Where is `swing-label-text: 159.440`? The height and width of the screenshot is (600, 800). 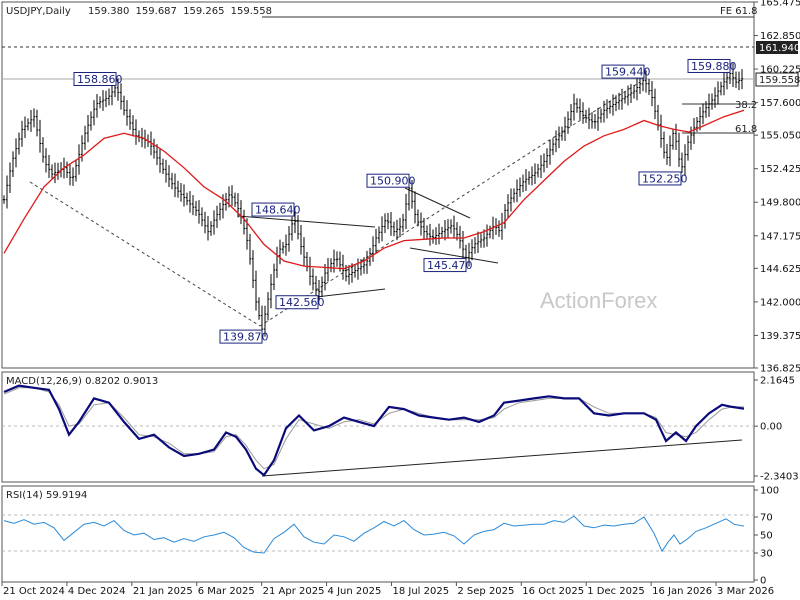
swing-label-text: 159.440 is located at coordinates (628, 72).